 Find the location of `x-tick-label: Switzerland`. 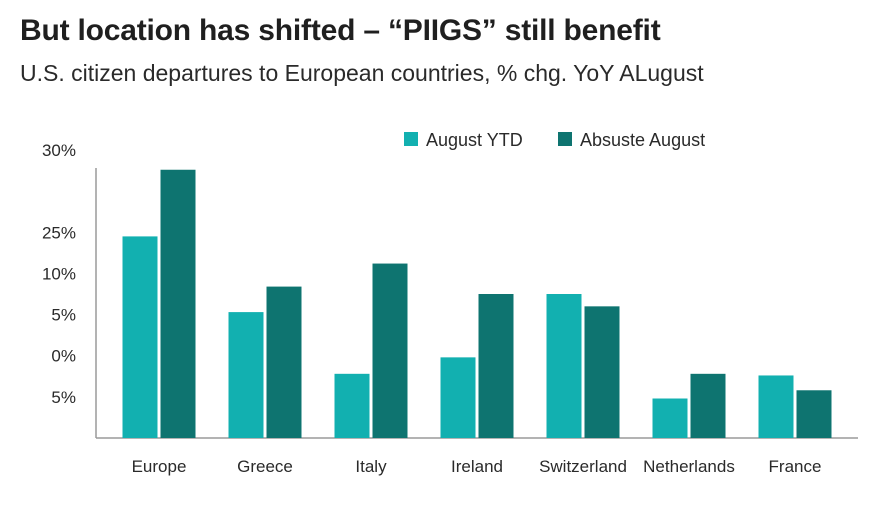

x-tick-label: Switzerland is located at coordinates (583, 466).